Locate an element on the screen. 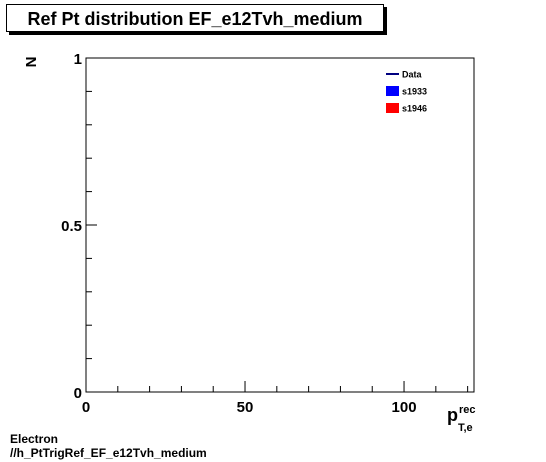  y-tick-label: 0.5 is located at coordinates (71, 226).